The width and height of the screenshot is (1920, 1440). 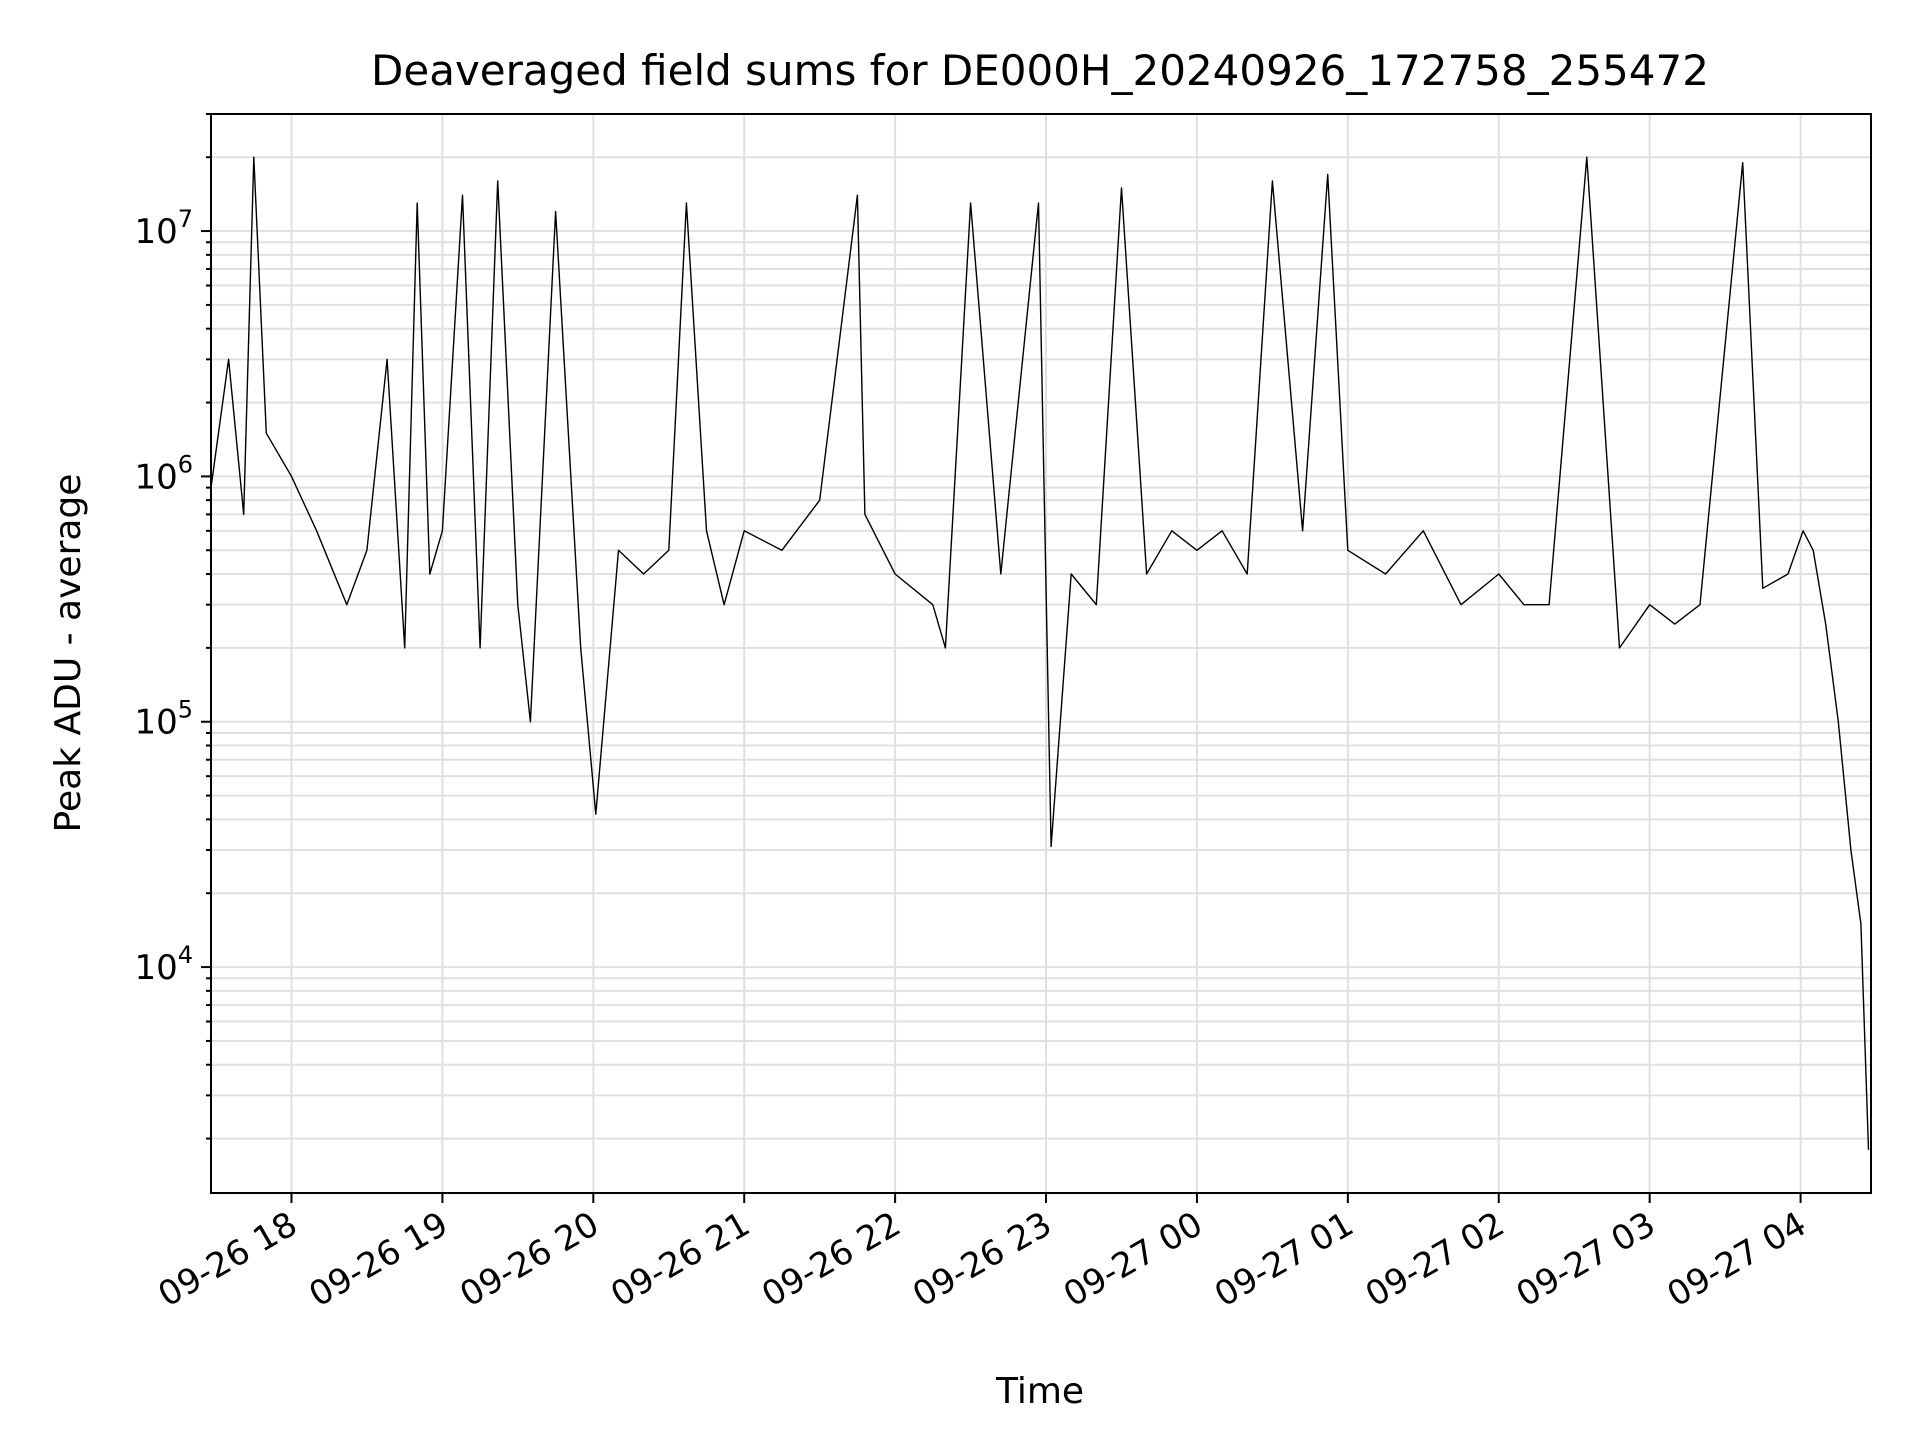 I want to click on y-tick-label: 10⁶, so click(x=163, y=473).